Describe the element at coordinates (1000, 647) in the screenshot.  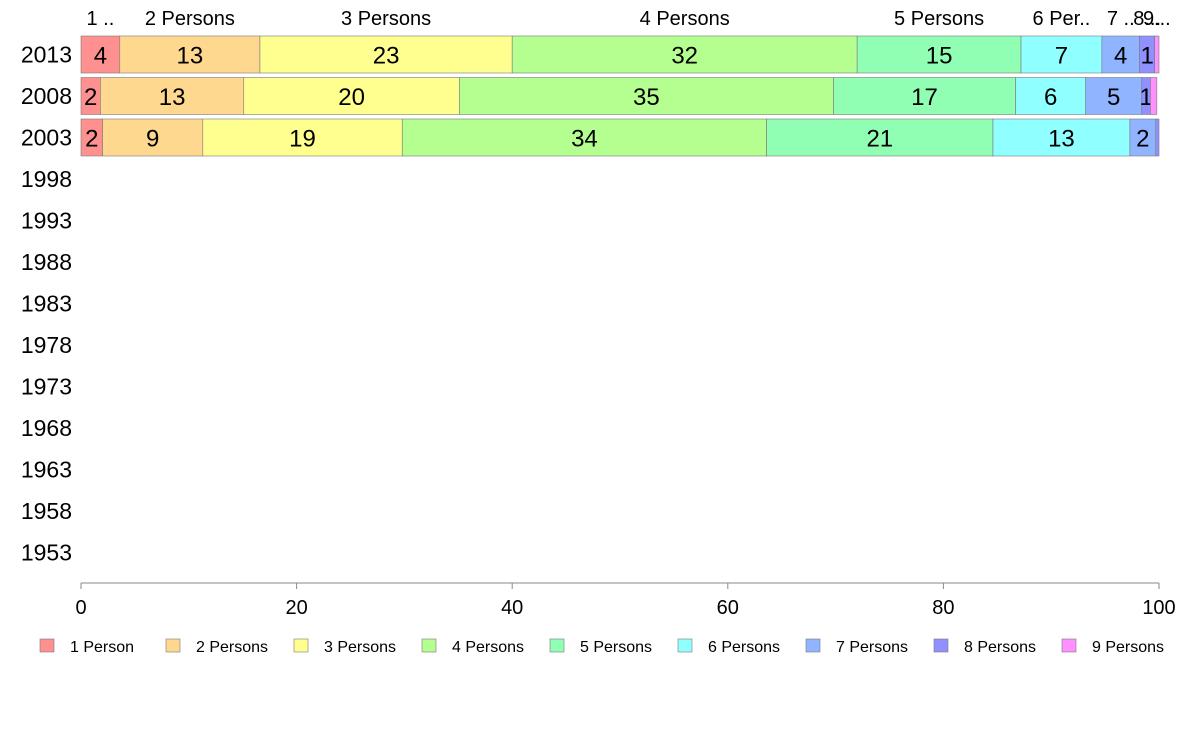
I see `legend-label: 8 Persons` at that location.